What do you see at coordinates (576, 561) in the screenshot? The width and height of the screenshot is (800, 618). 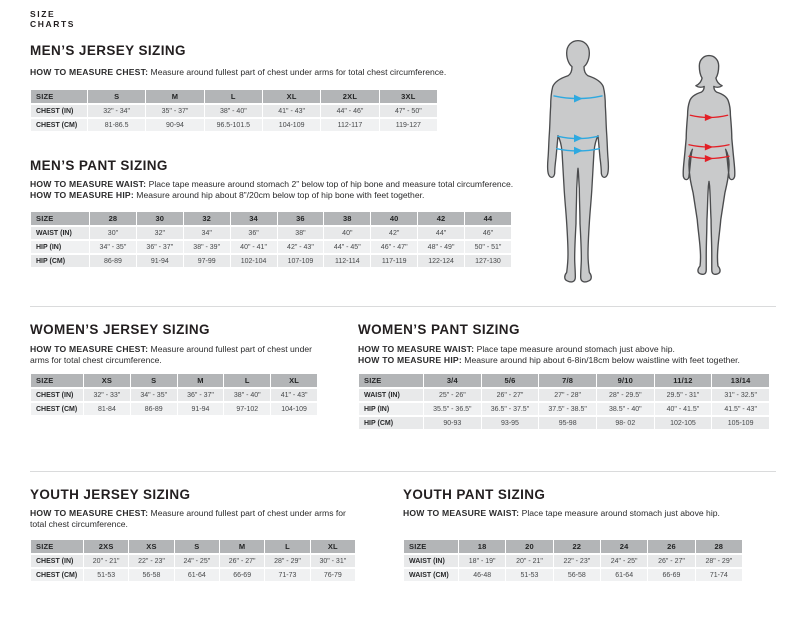 I see `size-value-cell: 22" - 23"` at bounding box center [576, 561].